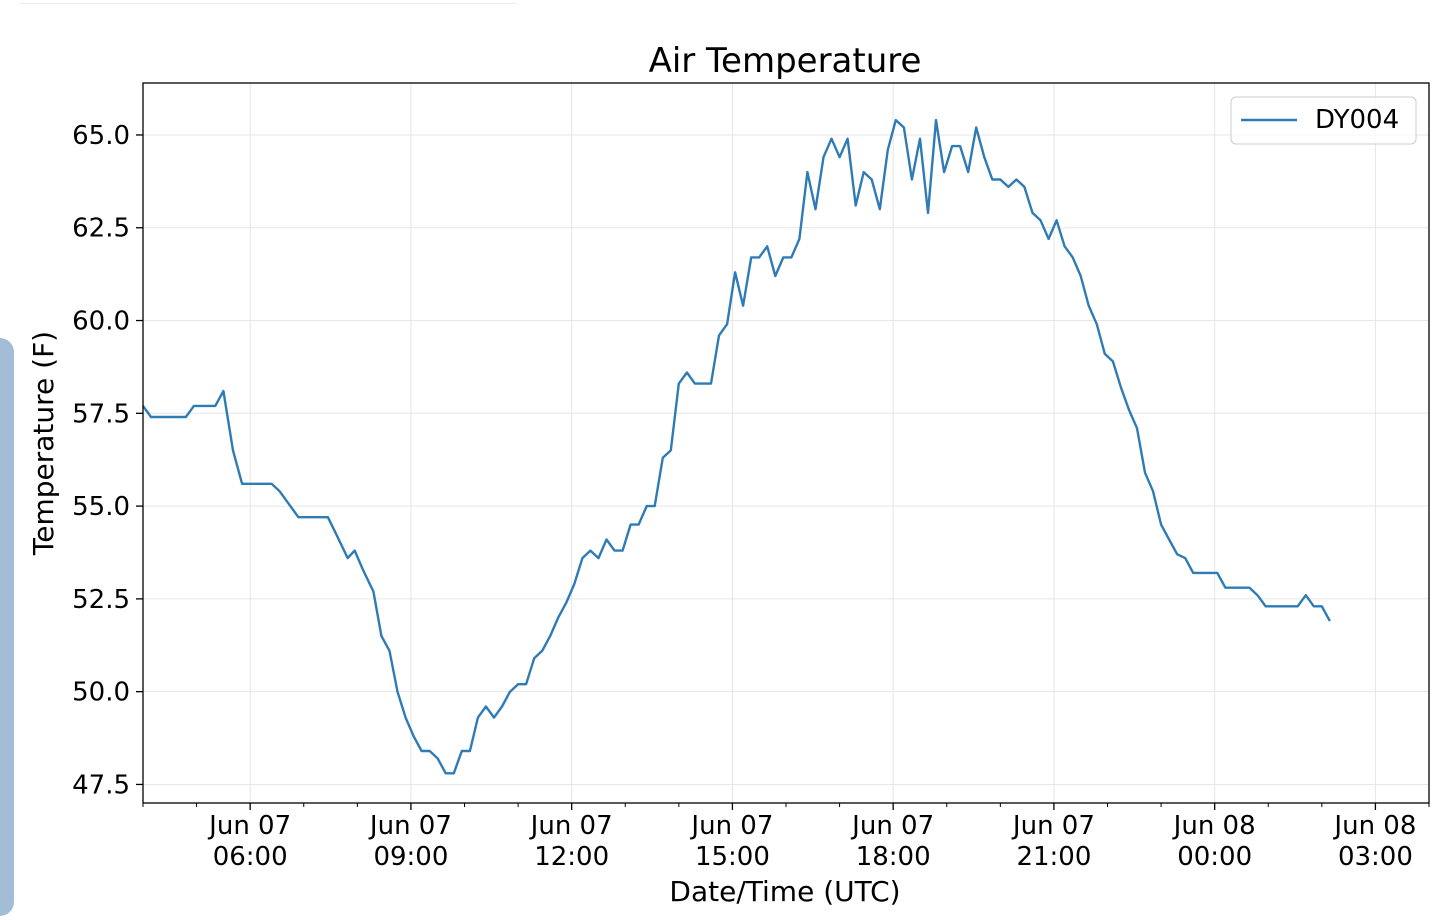 This screenshot has height=920, width=1438. I want to click on y-tick-label: 60.0, so click(101, 322).